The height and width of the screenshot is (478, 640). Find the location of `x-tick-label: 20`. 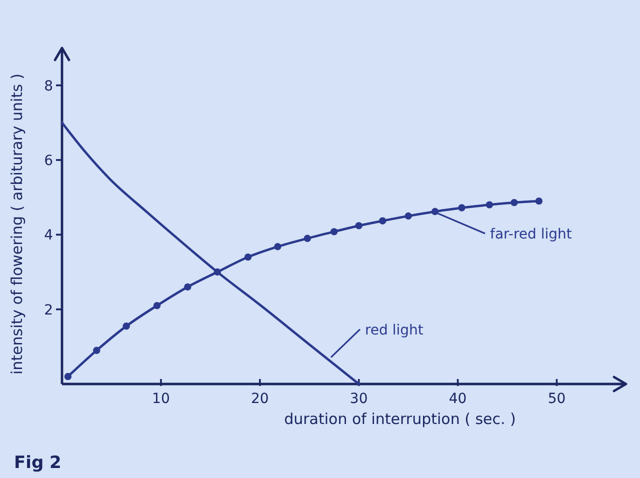

x-tick-label: 20 is located at coordinates (259, 399).